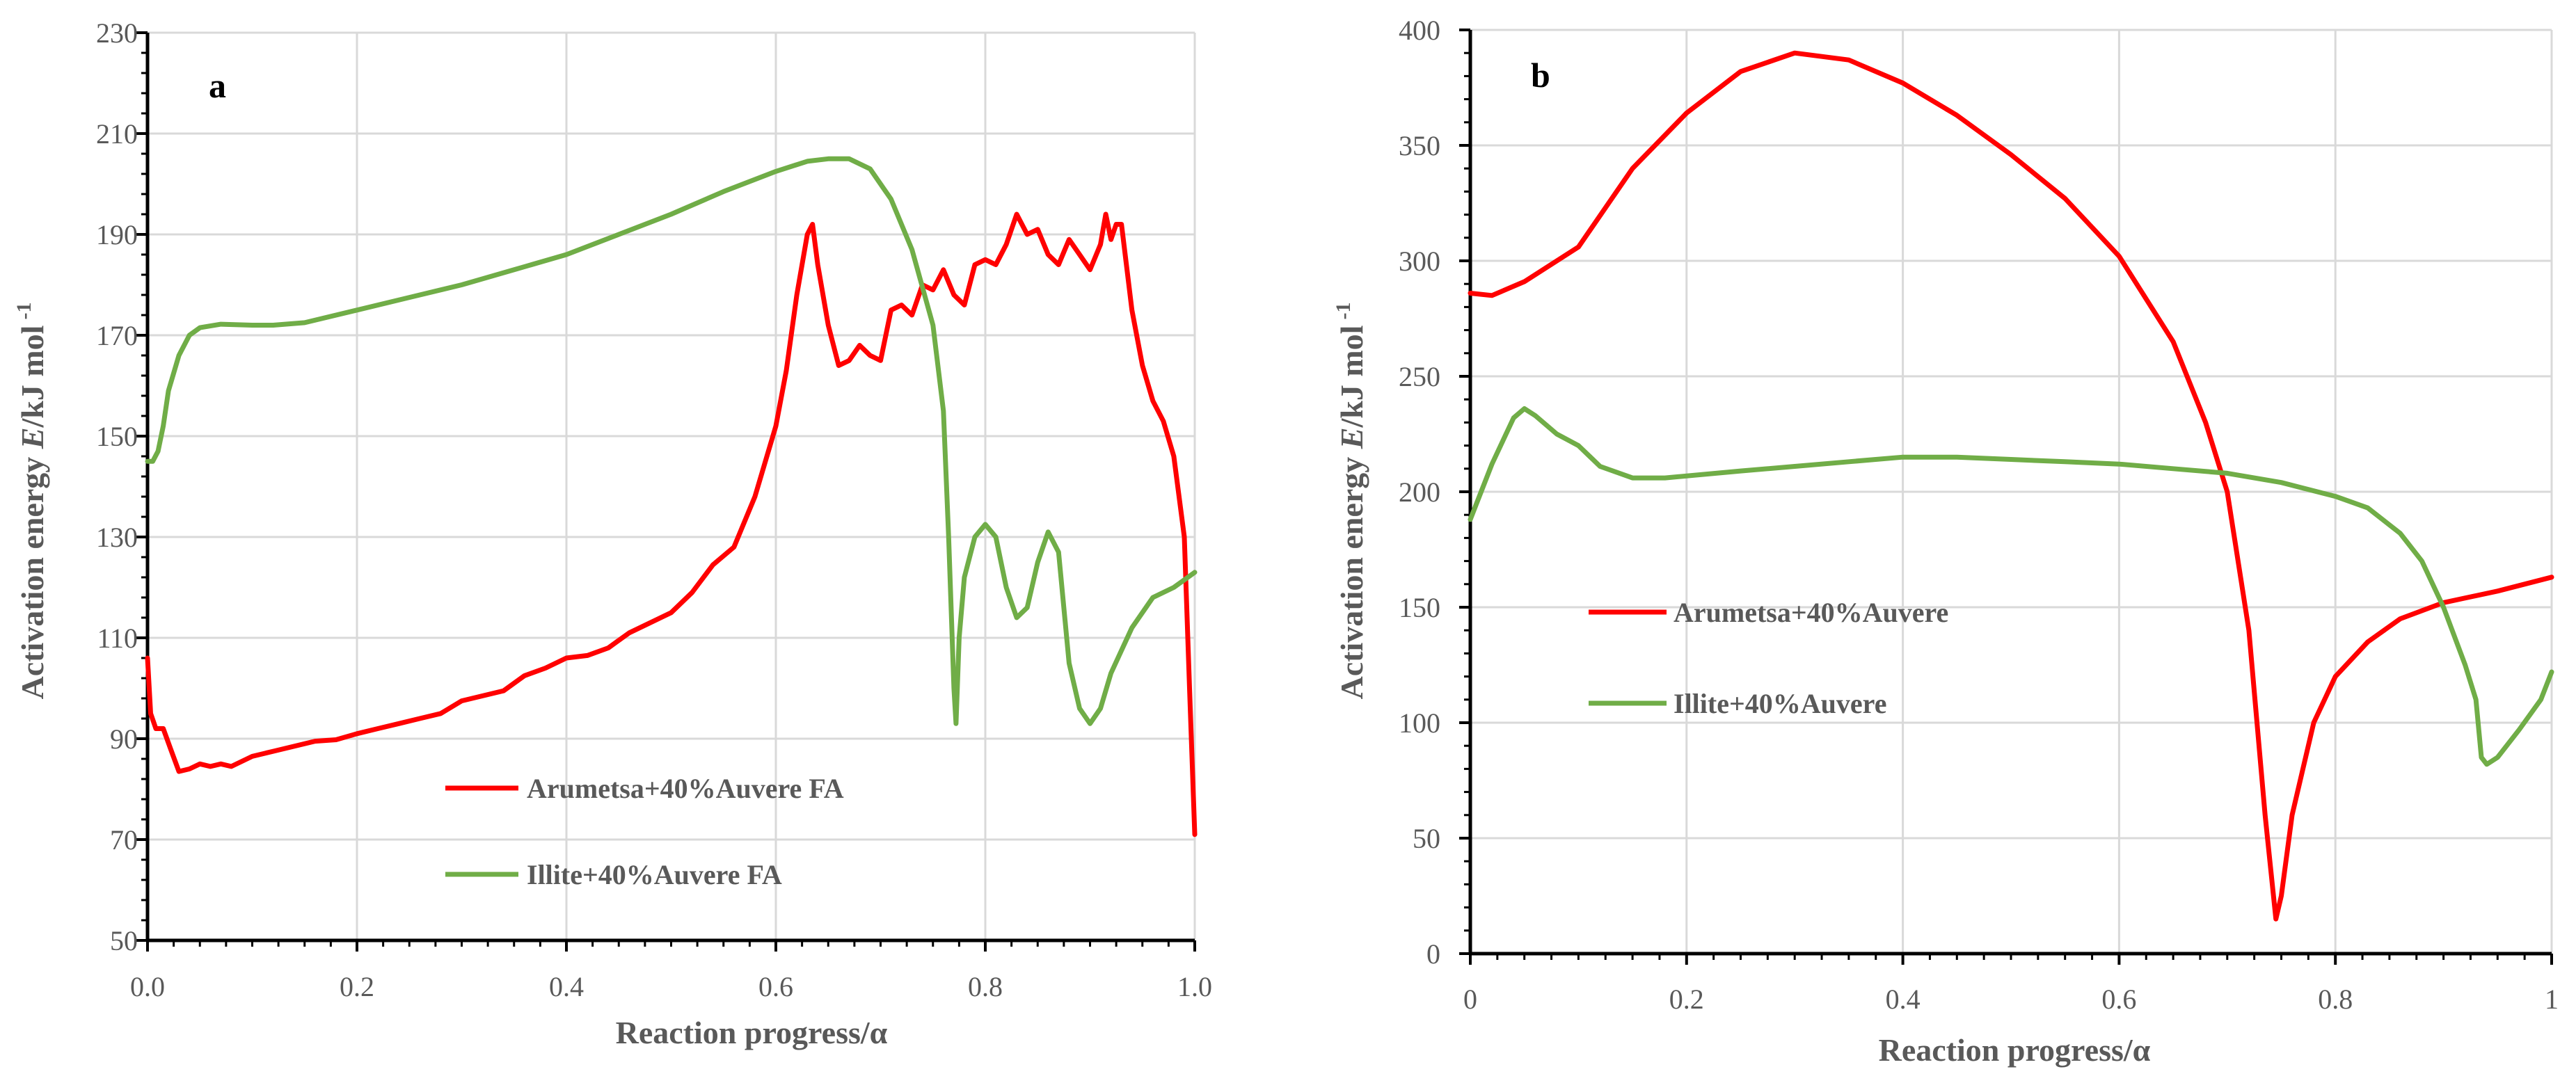  I want to click on y-axis-title-a-post: /kJ mol, so click(32, 377).